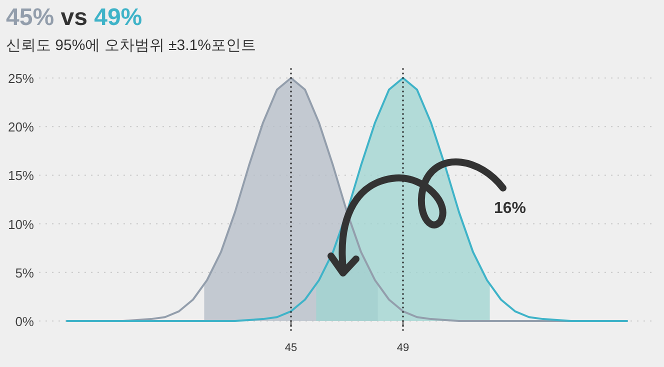 The width and height of the screenshot is (664, 367). What do you see at coordinates (21, 176) in the screenshot?
I see `y-tick-label: 15%` at bounding box center [21, 176].